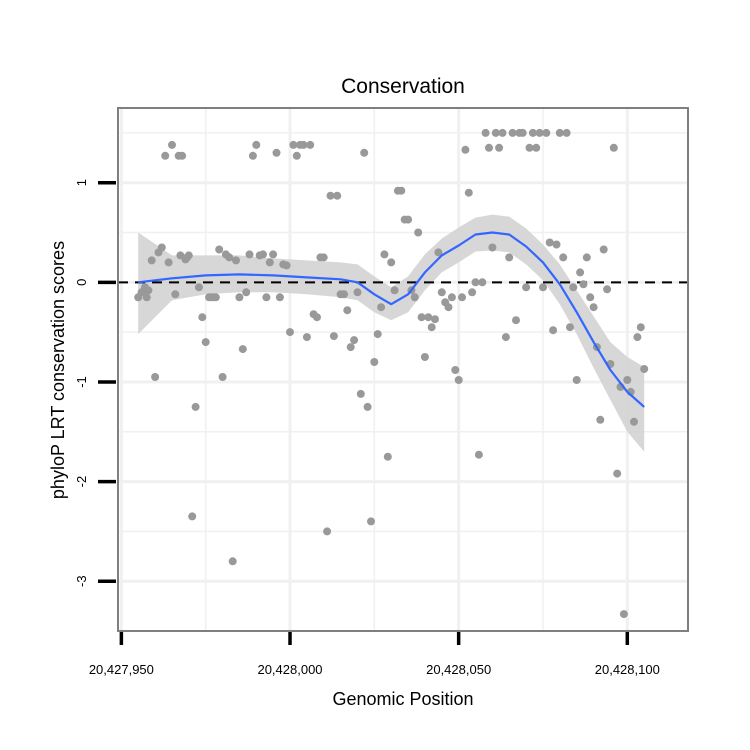 The height and width of the screenshot is (750, 750). What do you see at coordinates (81, 581) in the screenshot?
I see `y-tick-label: -3` at bounding box center [81, 581].